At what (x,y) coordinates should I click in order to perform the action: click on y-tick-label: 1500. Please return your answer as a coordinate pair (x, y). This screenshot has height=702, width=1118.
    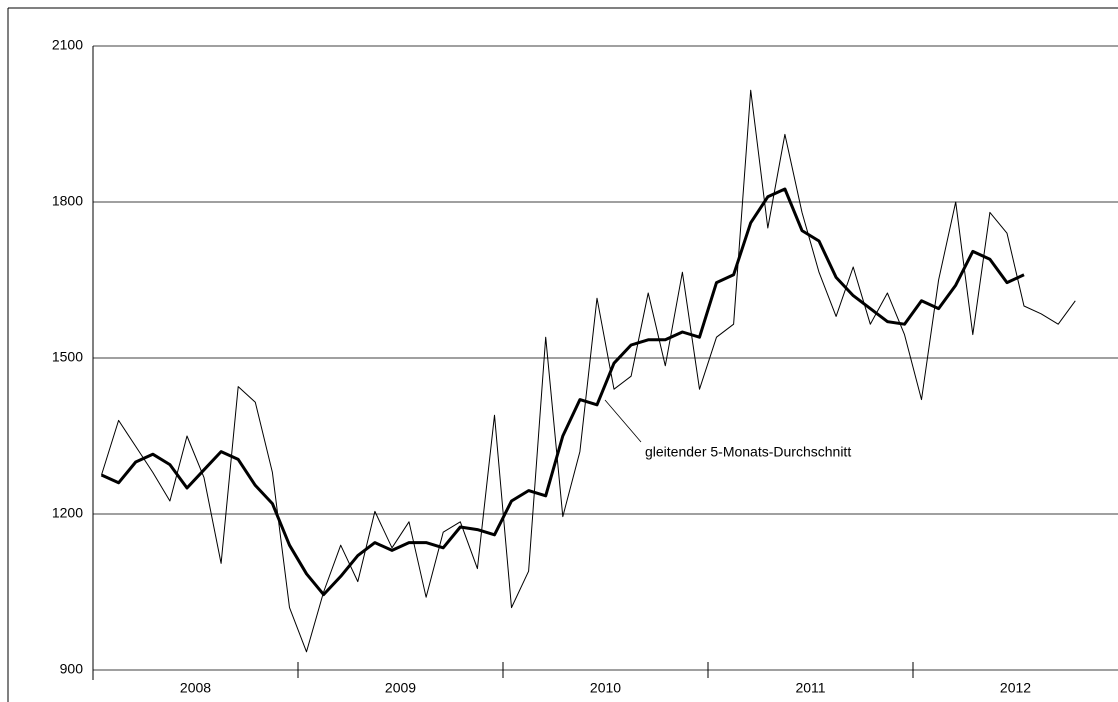
    Looking at the image, I should click on (67, 357).